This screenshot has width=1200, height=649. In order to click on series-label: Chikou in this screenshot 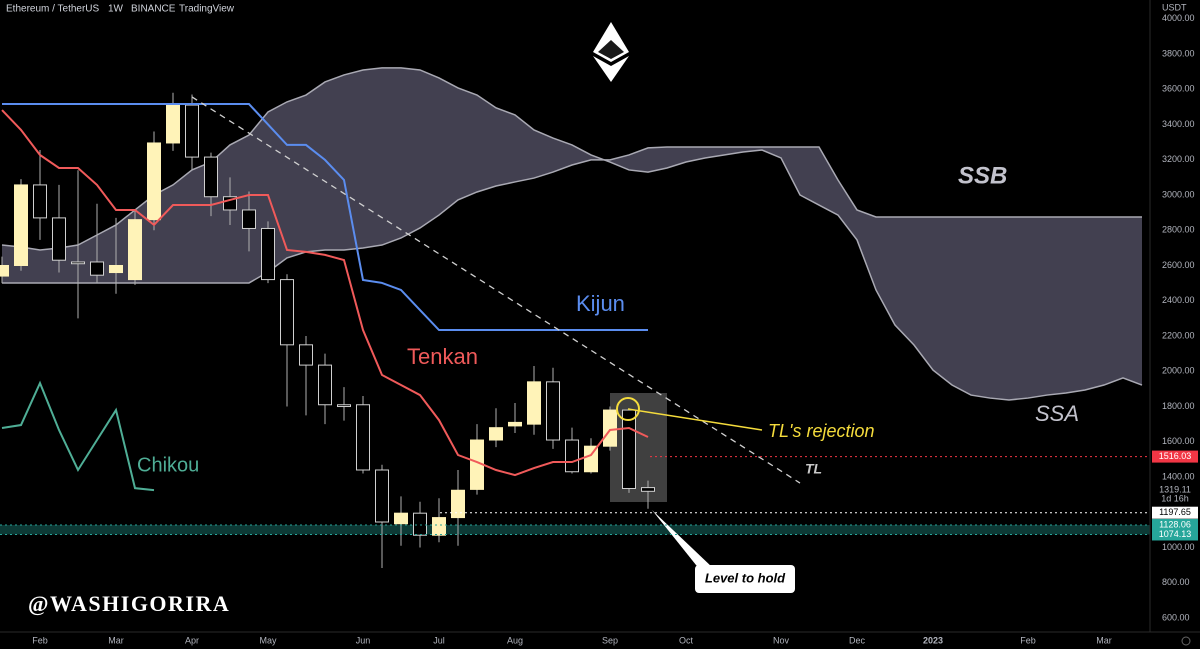, I will do `click(168, 465)`.